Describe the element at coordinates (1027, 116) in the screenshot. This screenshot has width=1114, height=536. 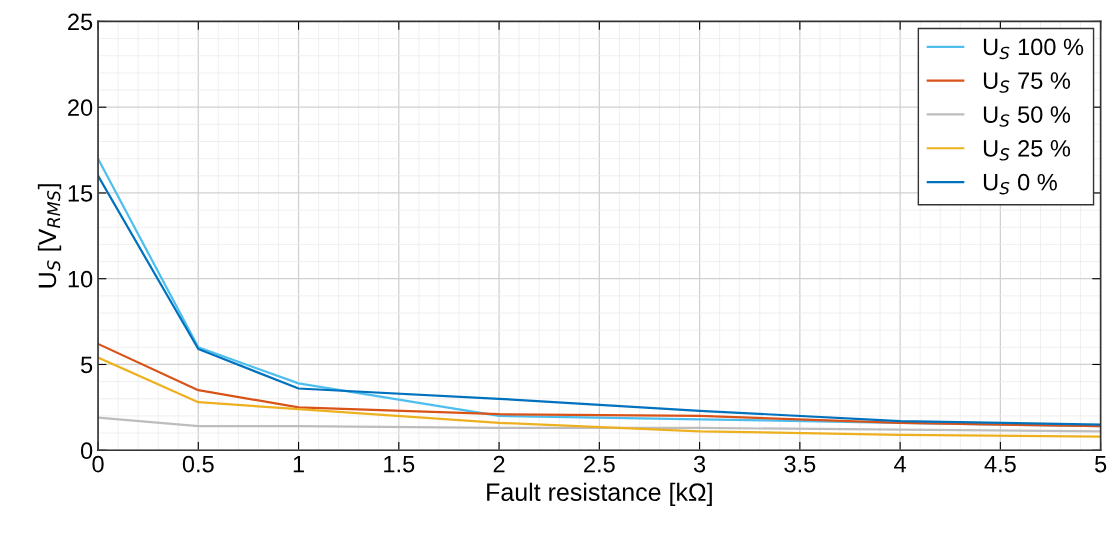
I see `legend-label: U$_{S}$ 50 %` at that location.